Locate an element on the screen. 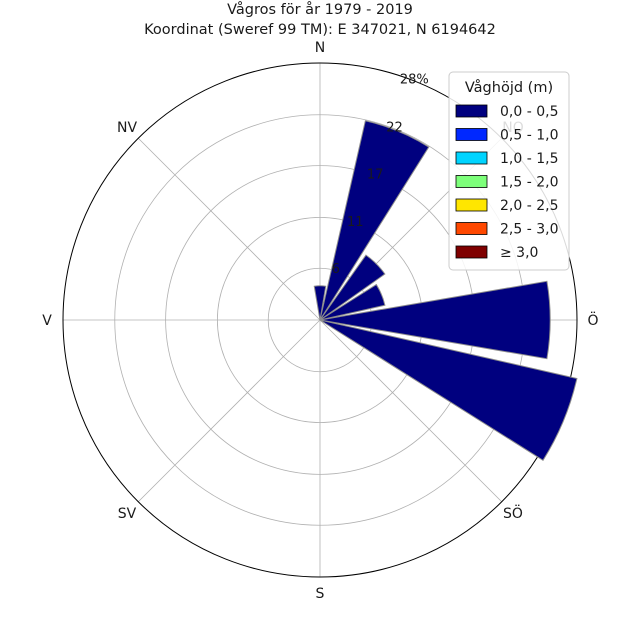 This screenshot has width=640, height=640. direction-label: S is located at coordinates (320, 594).